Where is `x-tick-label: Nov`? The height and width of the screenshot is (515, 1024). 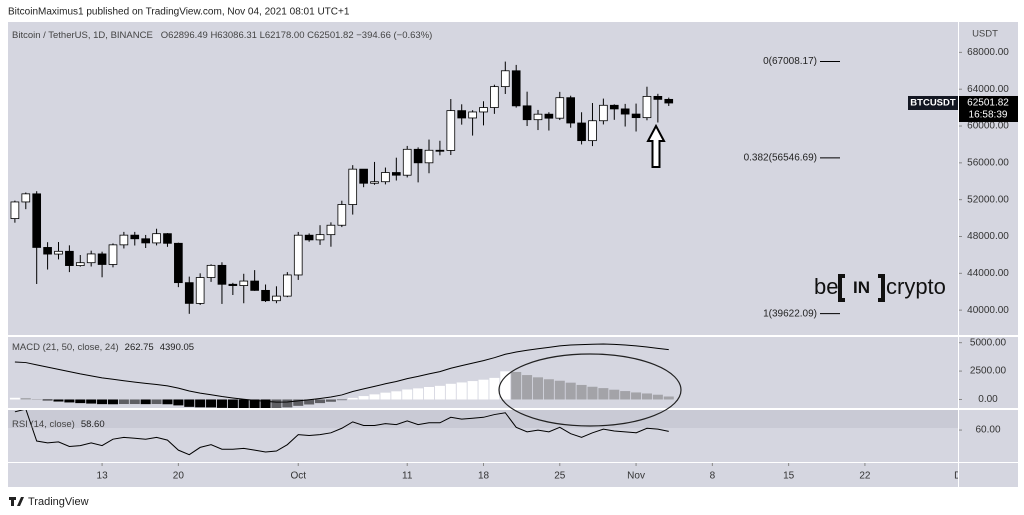
x-tick-label: Nov is located at coordinates (636, 476).